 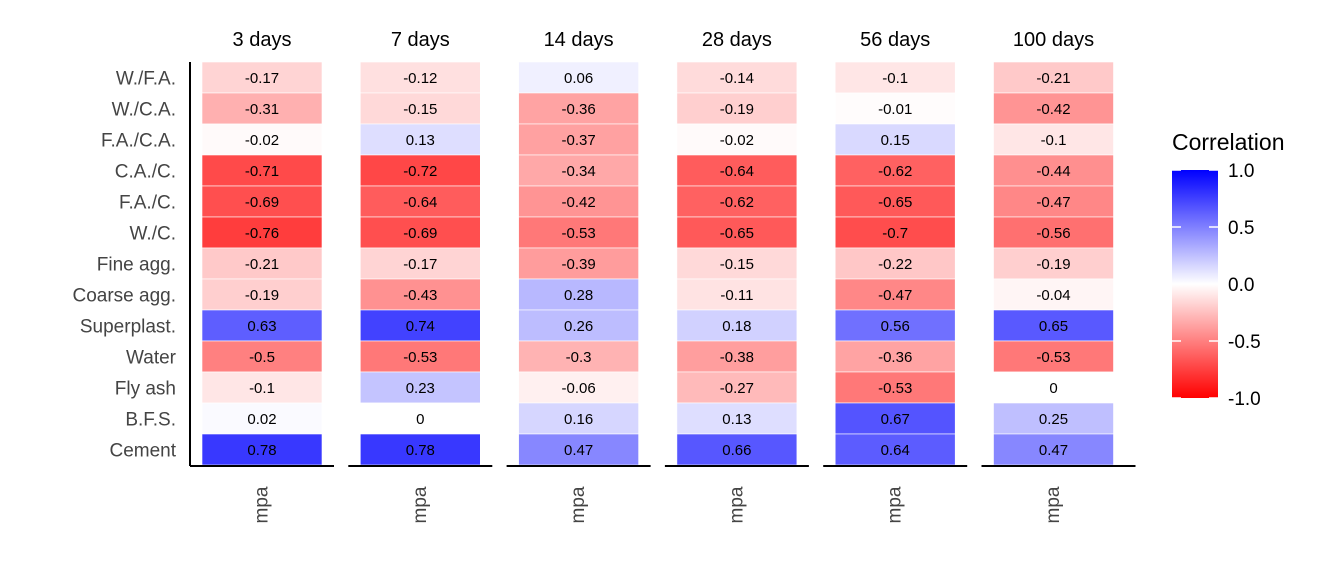 I want to click on cell-value-label: 0.67, so click(x=895, y=419).